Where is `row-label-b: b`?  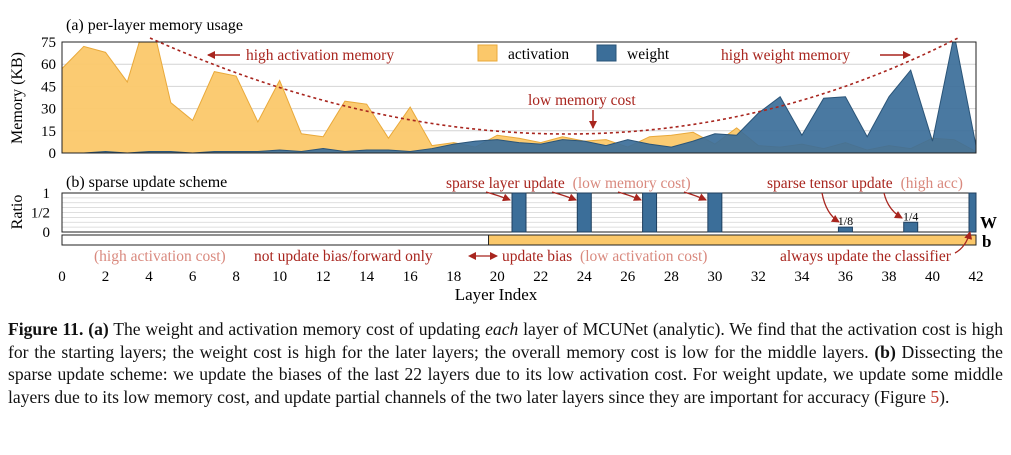
row-label-b: b is located at coordinates (986, 241).